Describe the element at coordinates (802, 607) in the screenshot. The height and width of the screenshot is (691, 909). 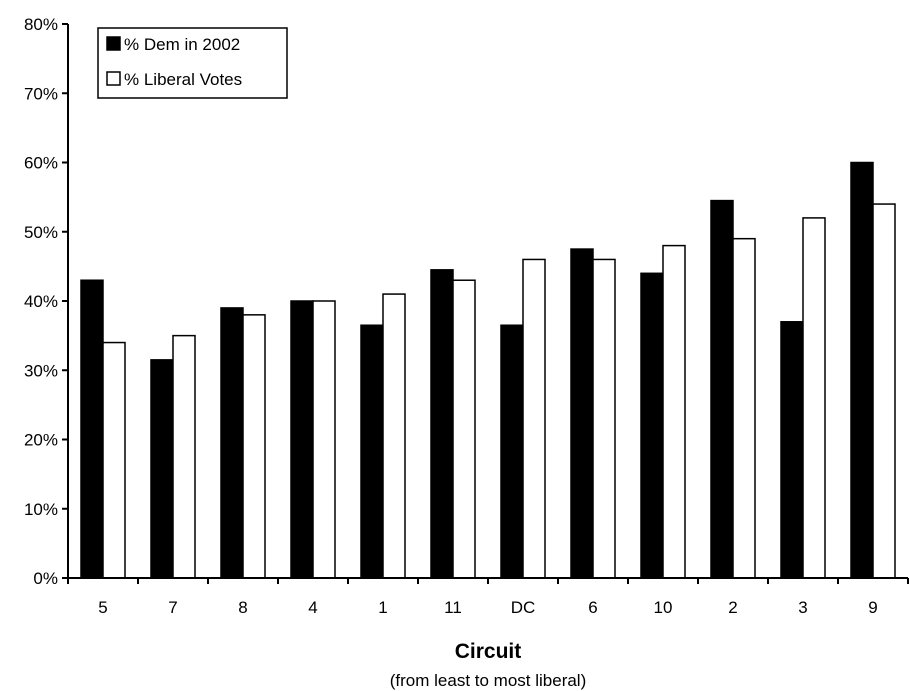
I see `x-tick-label: 3` at that location.